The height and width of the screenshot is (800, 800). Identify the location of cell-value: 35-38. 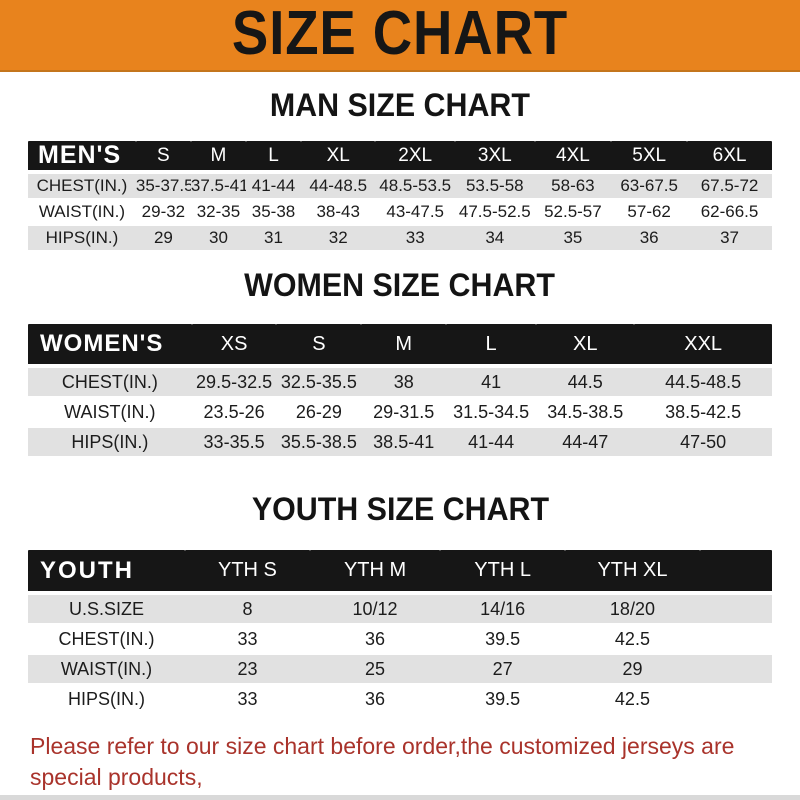
(273, 213).